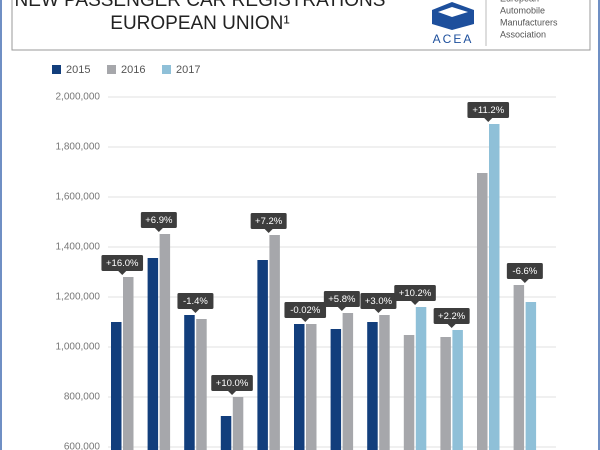  I want to click on annotation: +10.2%, so click(415, 293).